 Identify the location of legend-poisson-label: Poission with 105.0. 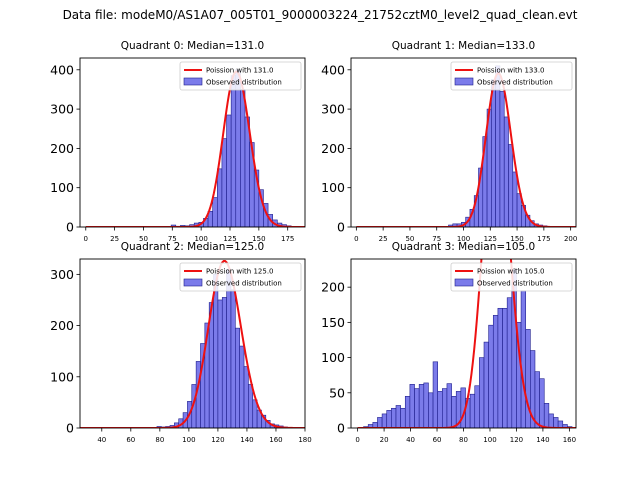
(511, 272).